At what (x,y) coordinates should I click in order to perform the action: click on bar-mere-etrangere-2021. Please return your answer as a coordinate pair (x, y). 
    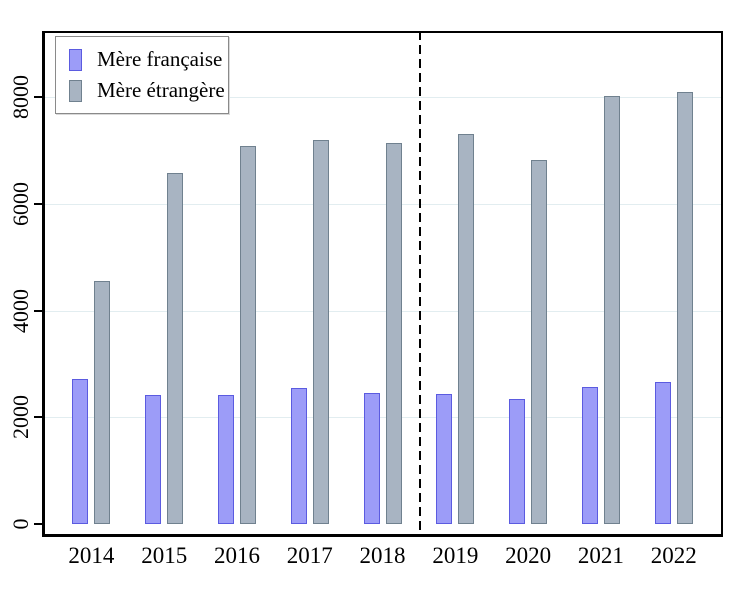
    Looking at the image, I should click on (611, 309).